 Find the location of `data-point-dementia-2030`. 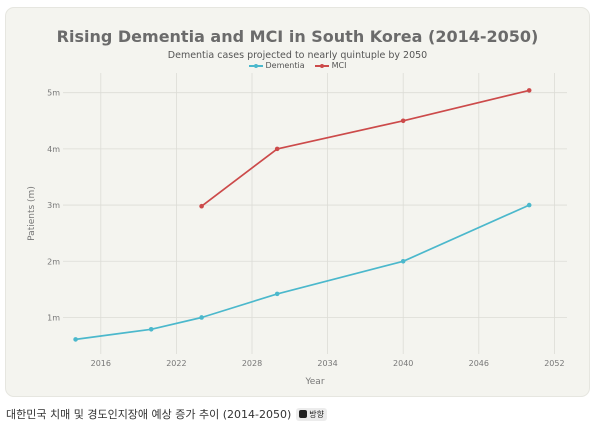

data-point-dementia-2030 is located at coordinates (277, 294).